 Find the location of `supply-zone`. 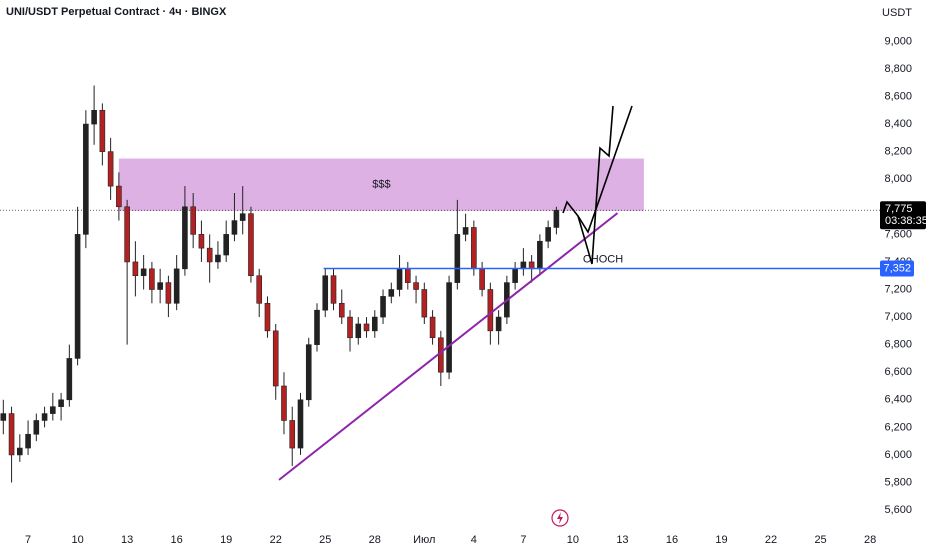

supply-zone is located at coordinates (381, 184).